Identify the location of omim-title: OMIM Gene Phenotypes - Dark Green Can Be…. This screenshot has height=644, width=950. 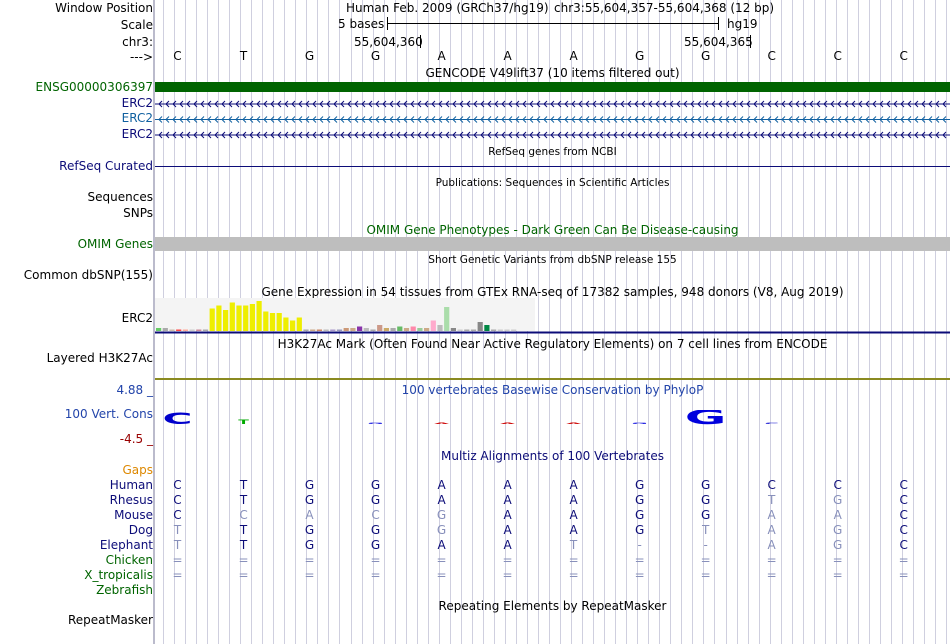
(552, 230).